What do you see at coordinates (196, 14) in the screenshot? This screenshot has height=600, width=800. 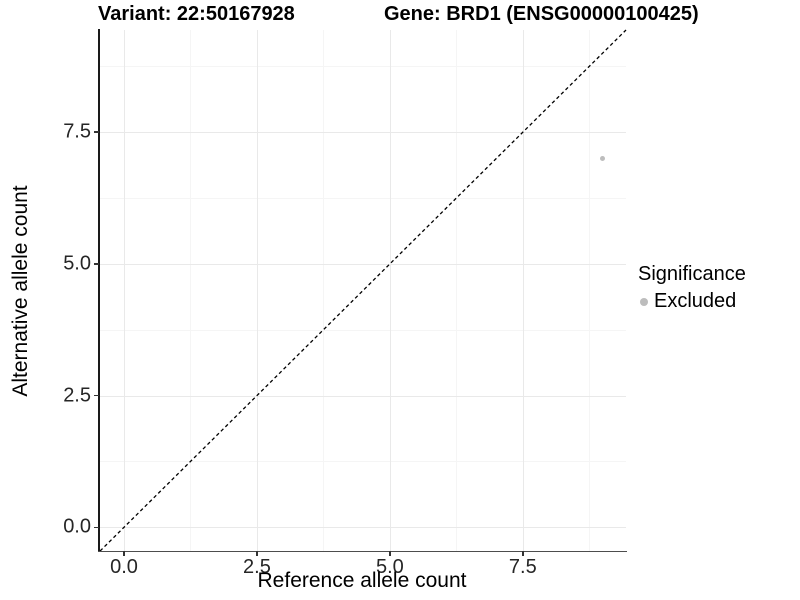 I see `plot-title-variant: Variant: 22:50167928` at bounding box center [196, 14].